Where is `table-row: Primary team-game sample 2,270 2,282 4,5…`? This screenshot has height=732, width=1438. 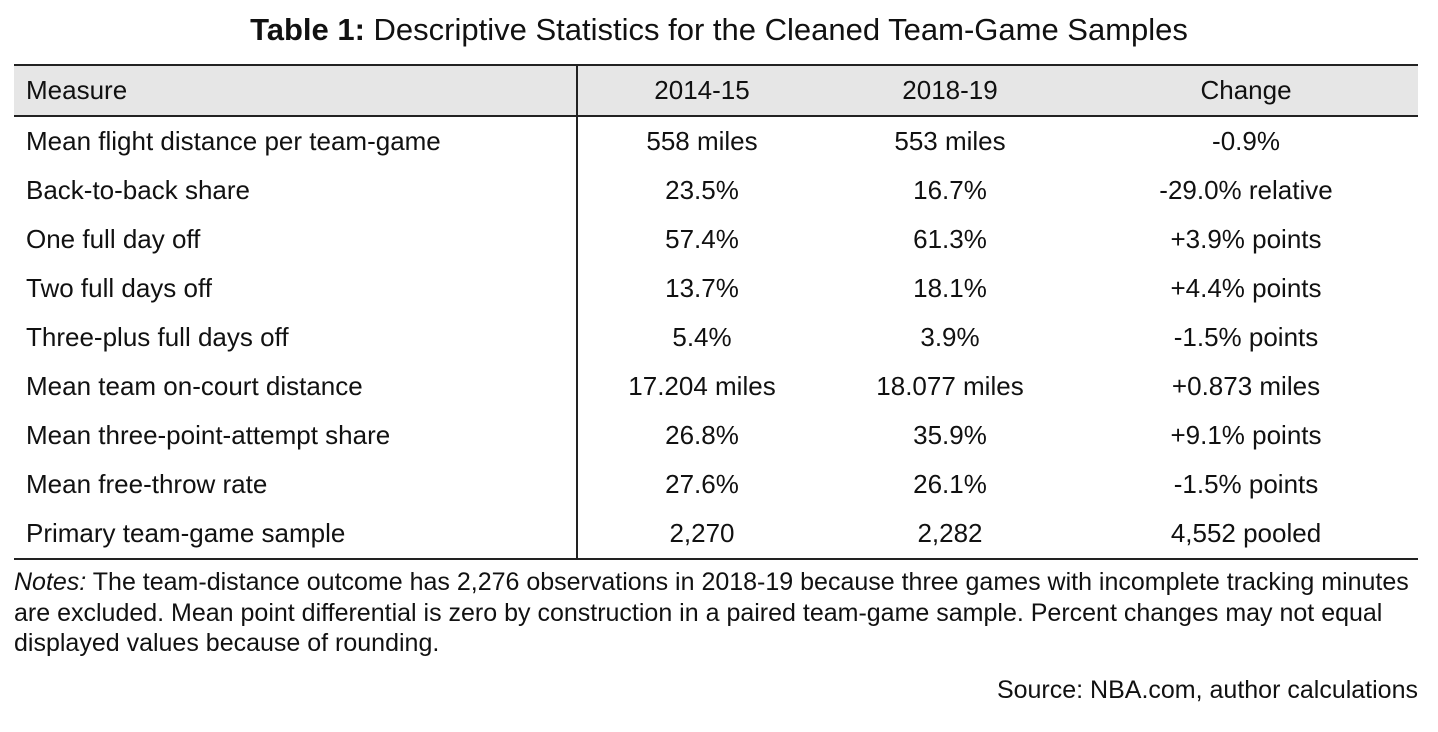 table-row: Primary team-game sample 2,270 2,282 4,5… is located at coordinates (716, 534).